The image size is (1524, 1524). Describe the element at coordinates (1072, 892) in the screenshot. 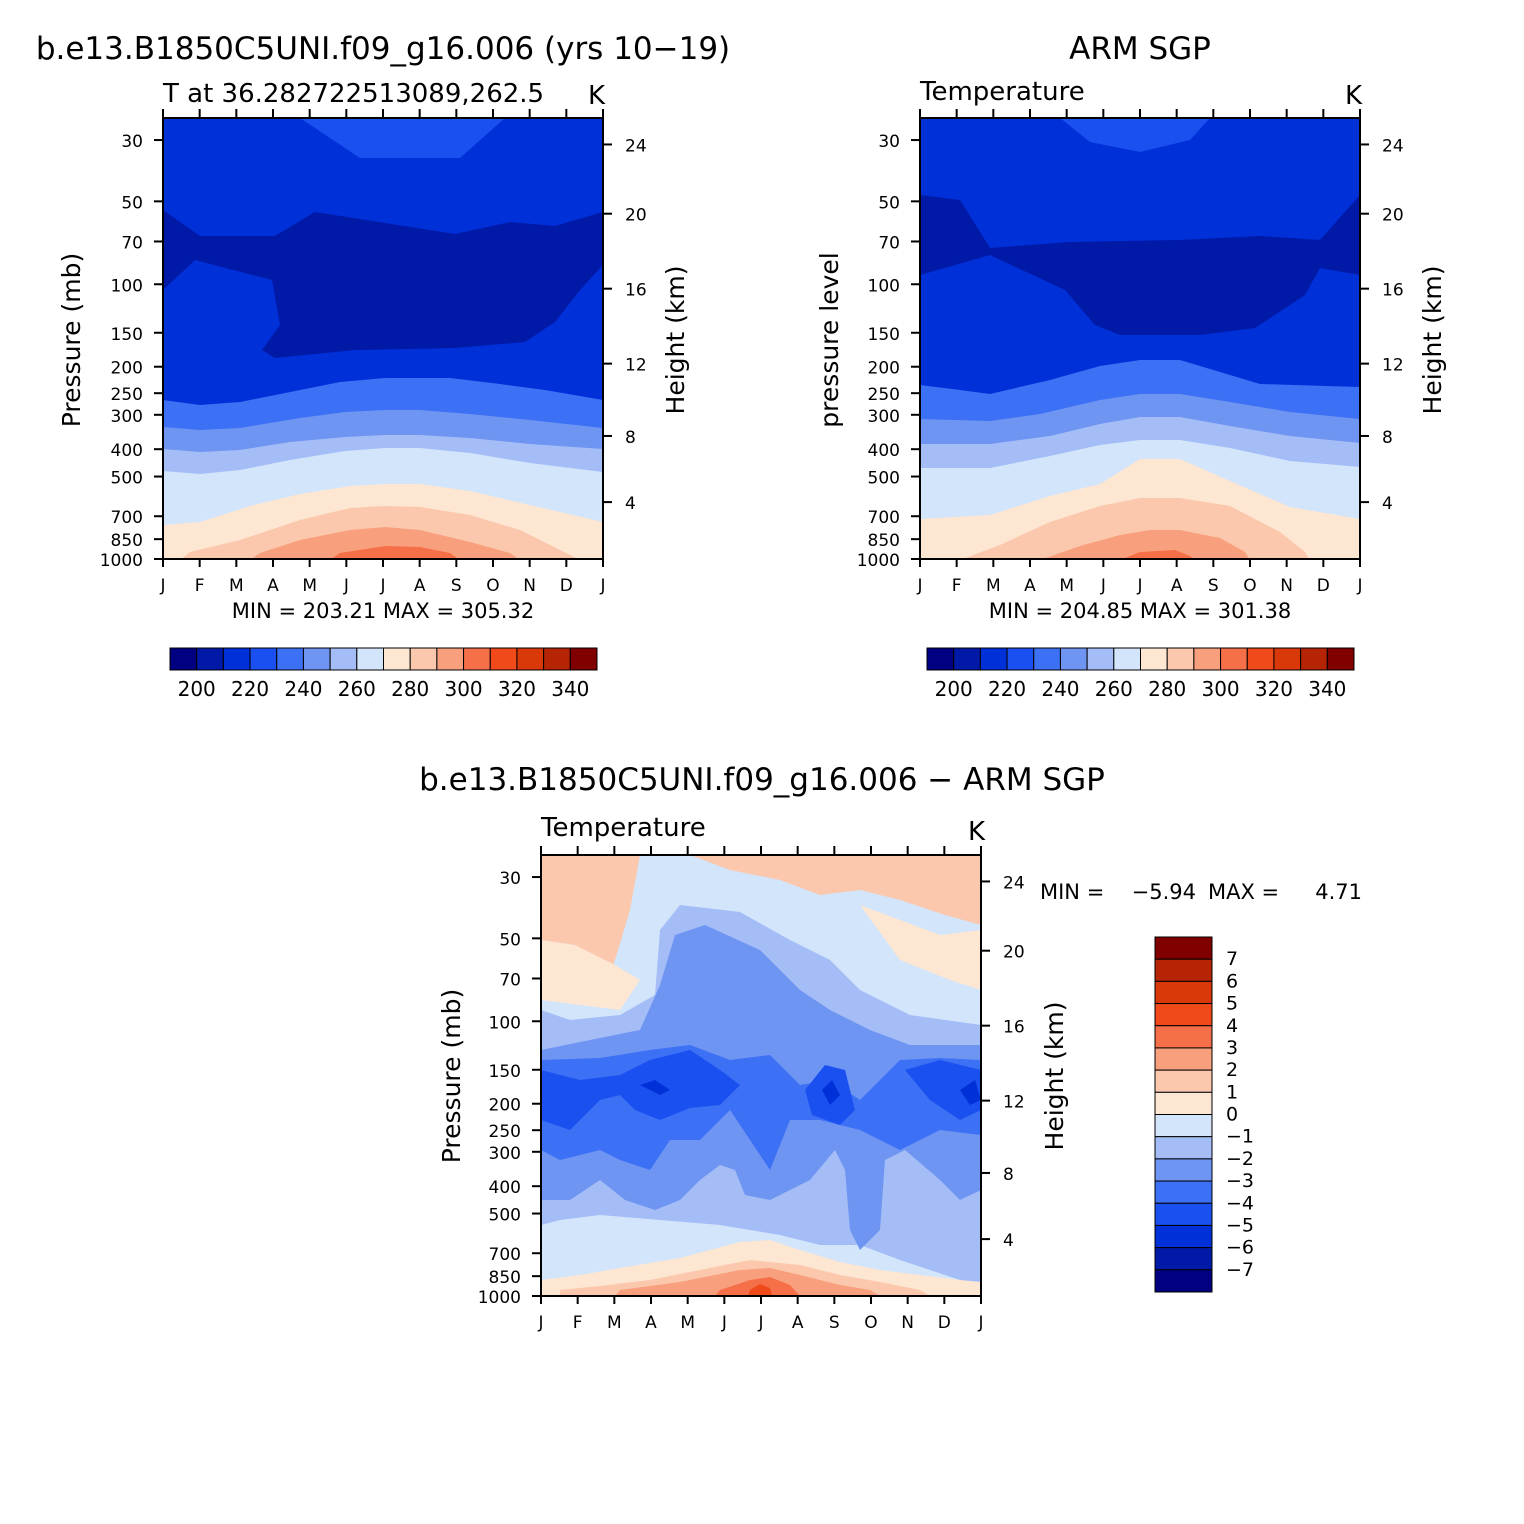

I see `panel3-stats-min-label: MIN =` at that location.